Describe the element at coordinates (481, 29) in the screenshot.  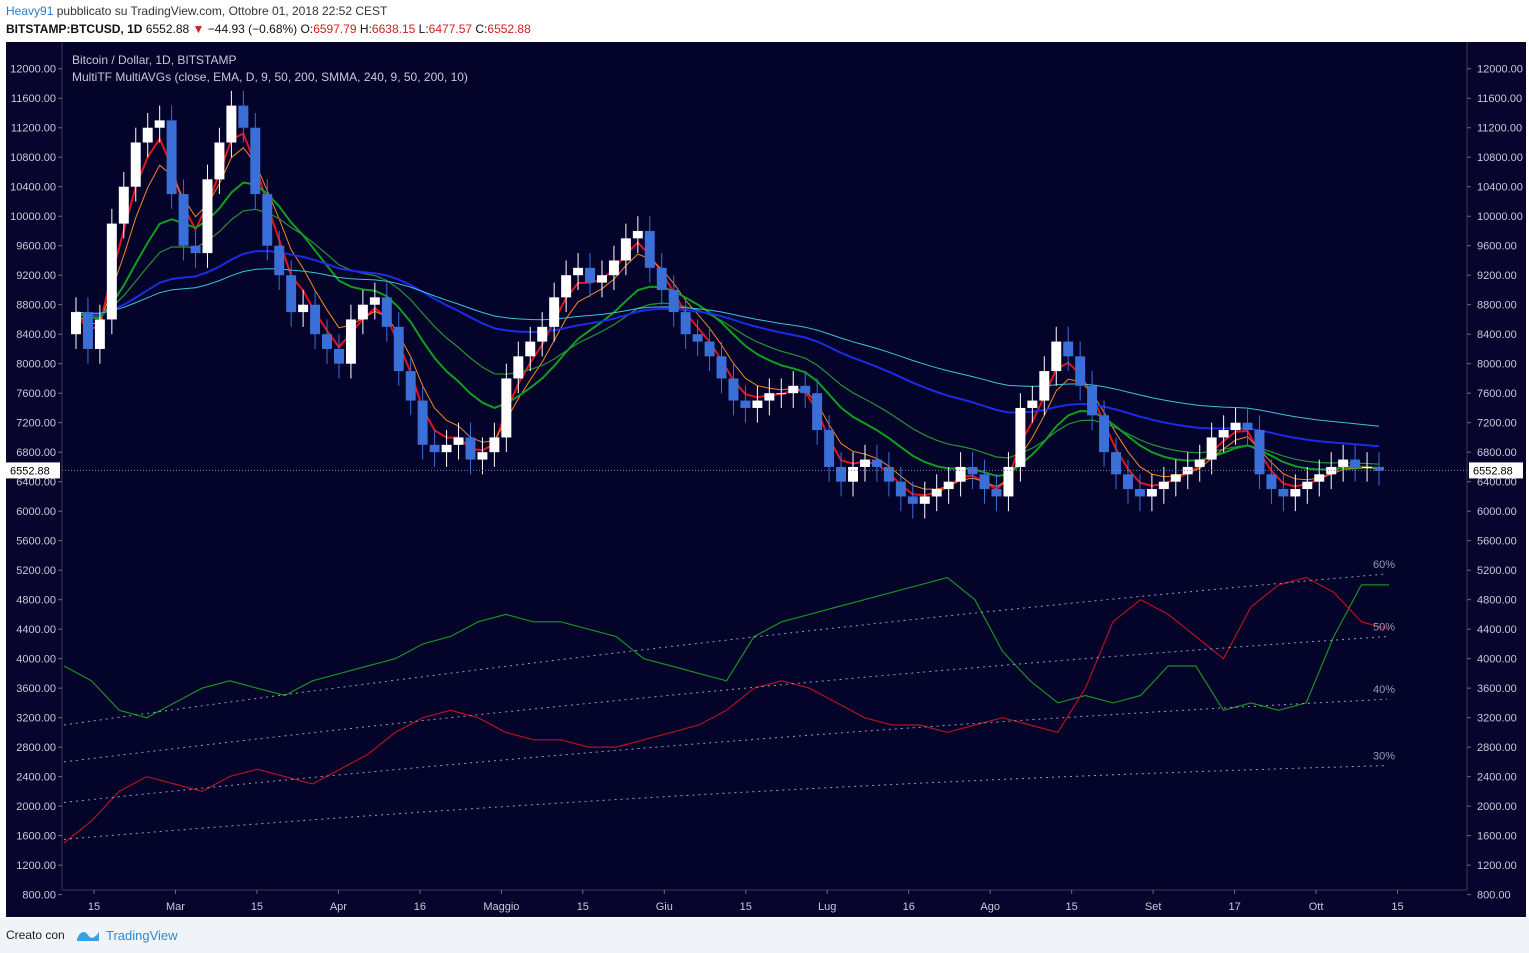
I see `close-label: C:` at that location.